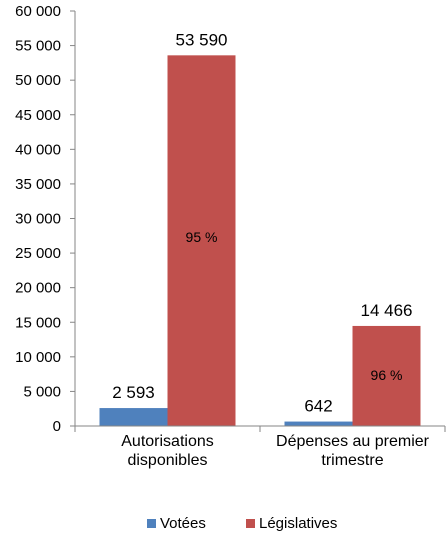 The height and width of the screenshot is (542, 447). I want to click on data-label: 2 593, so click(133, 392).